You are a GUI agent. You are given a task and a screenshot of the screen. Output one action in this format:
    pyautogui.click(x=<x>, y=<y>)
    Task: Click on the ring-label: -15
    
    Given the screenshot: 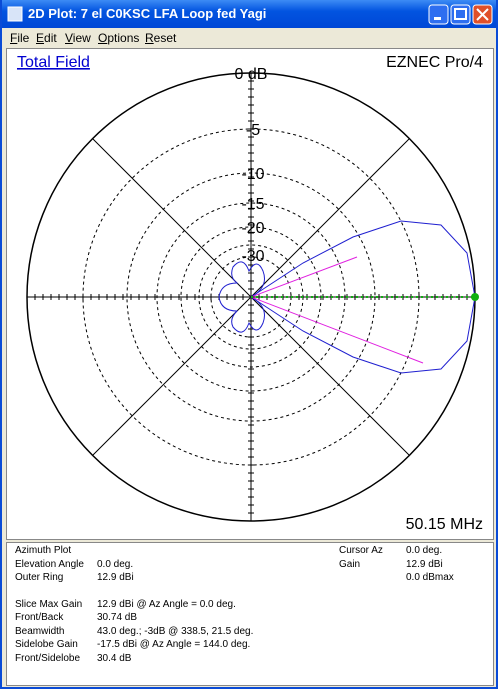 What is the action you would take?
    pyautogui.click(x=252, y=204)
    